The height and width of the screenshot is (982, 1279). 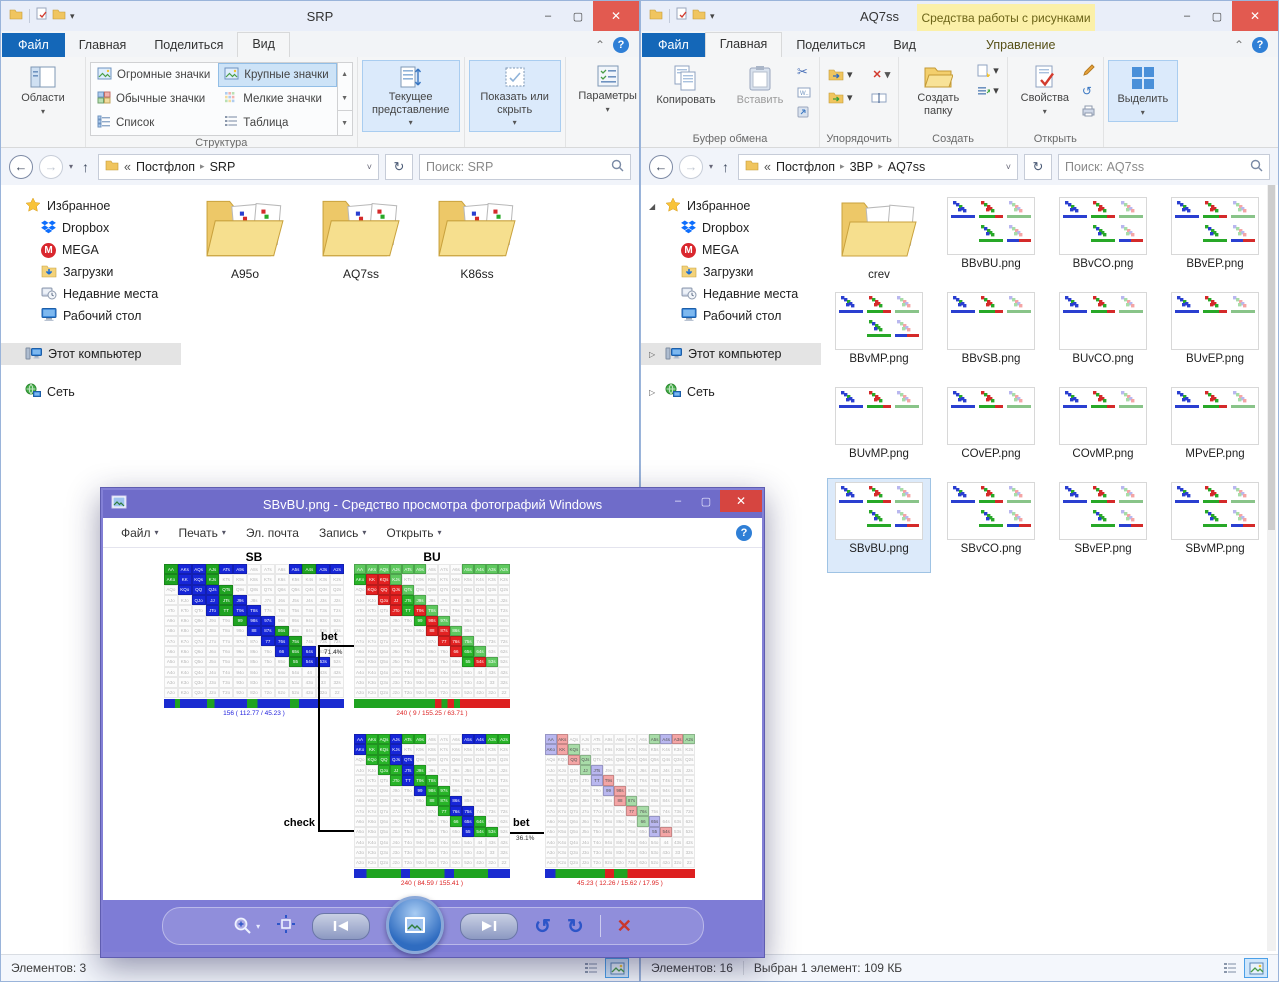 I want to click on copy-button: Копировать, so click(x=686, y=85).